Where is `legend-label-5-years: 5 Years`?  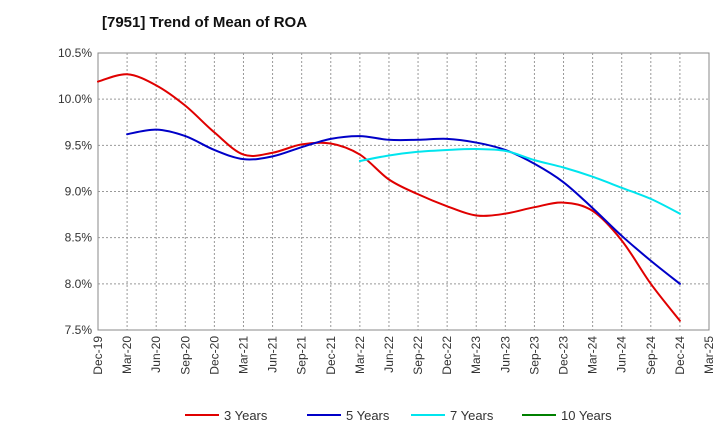
legend-label-5-years: 5 Years is located at coordinates (368, 415).